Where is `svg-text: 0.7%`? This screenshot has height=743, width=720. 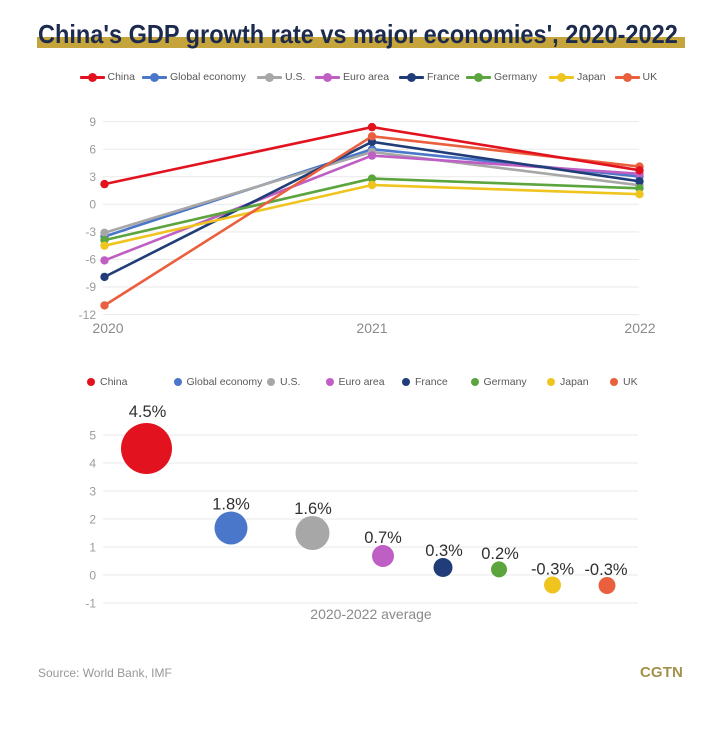
svg-text: 0.7% is located at coordinates (383, 538).